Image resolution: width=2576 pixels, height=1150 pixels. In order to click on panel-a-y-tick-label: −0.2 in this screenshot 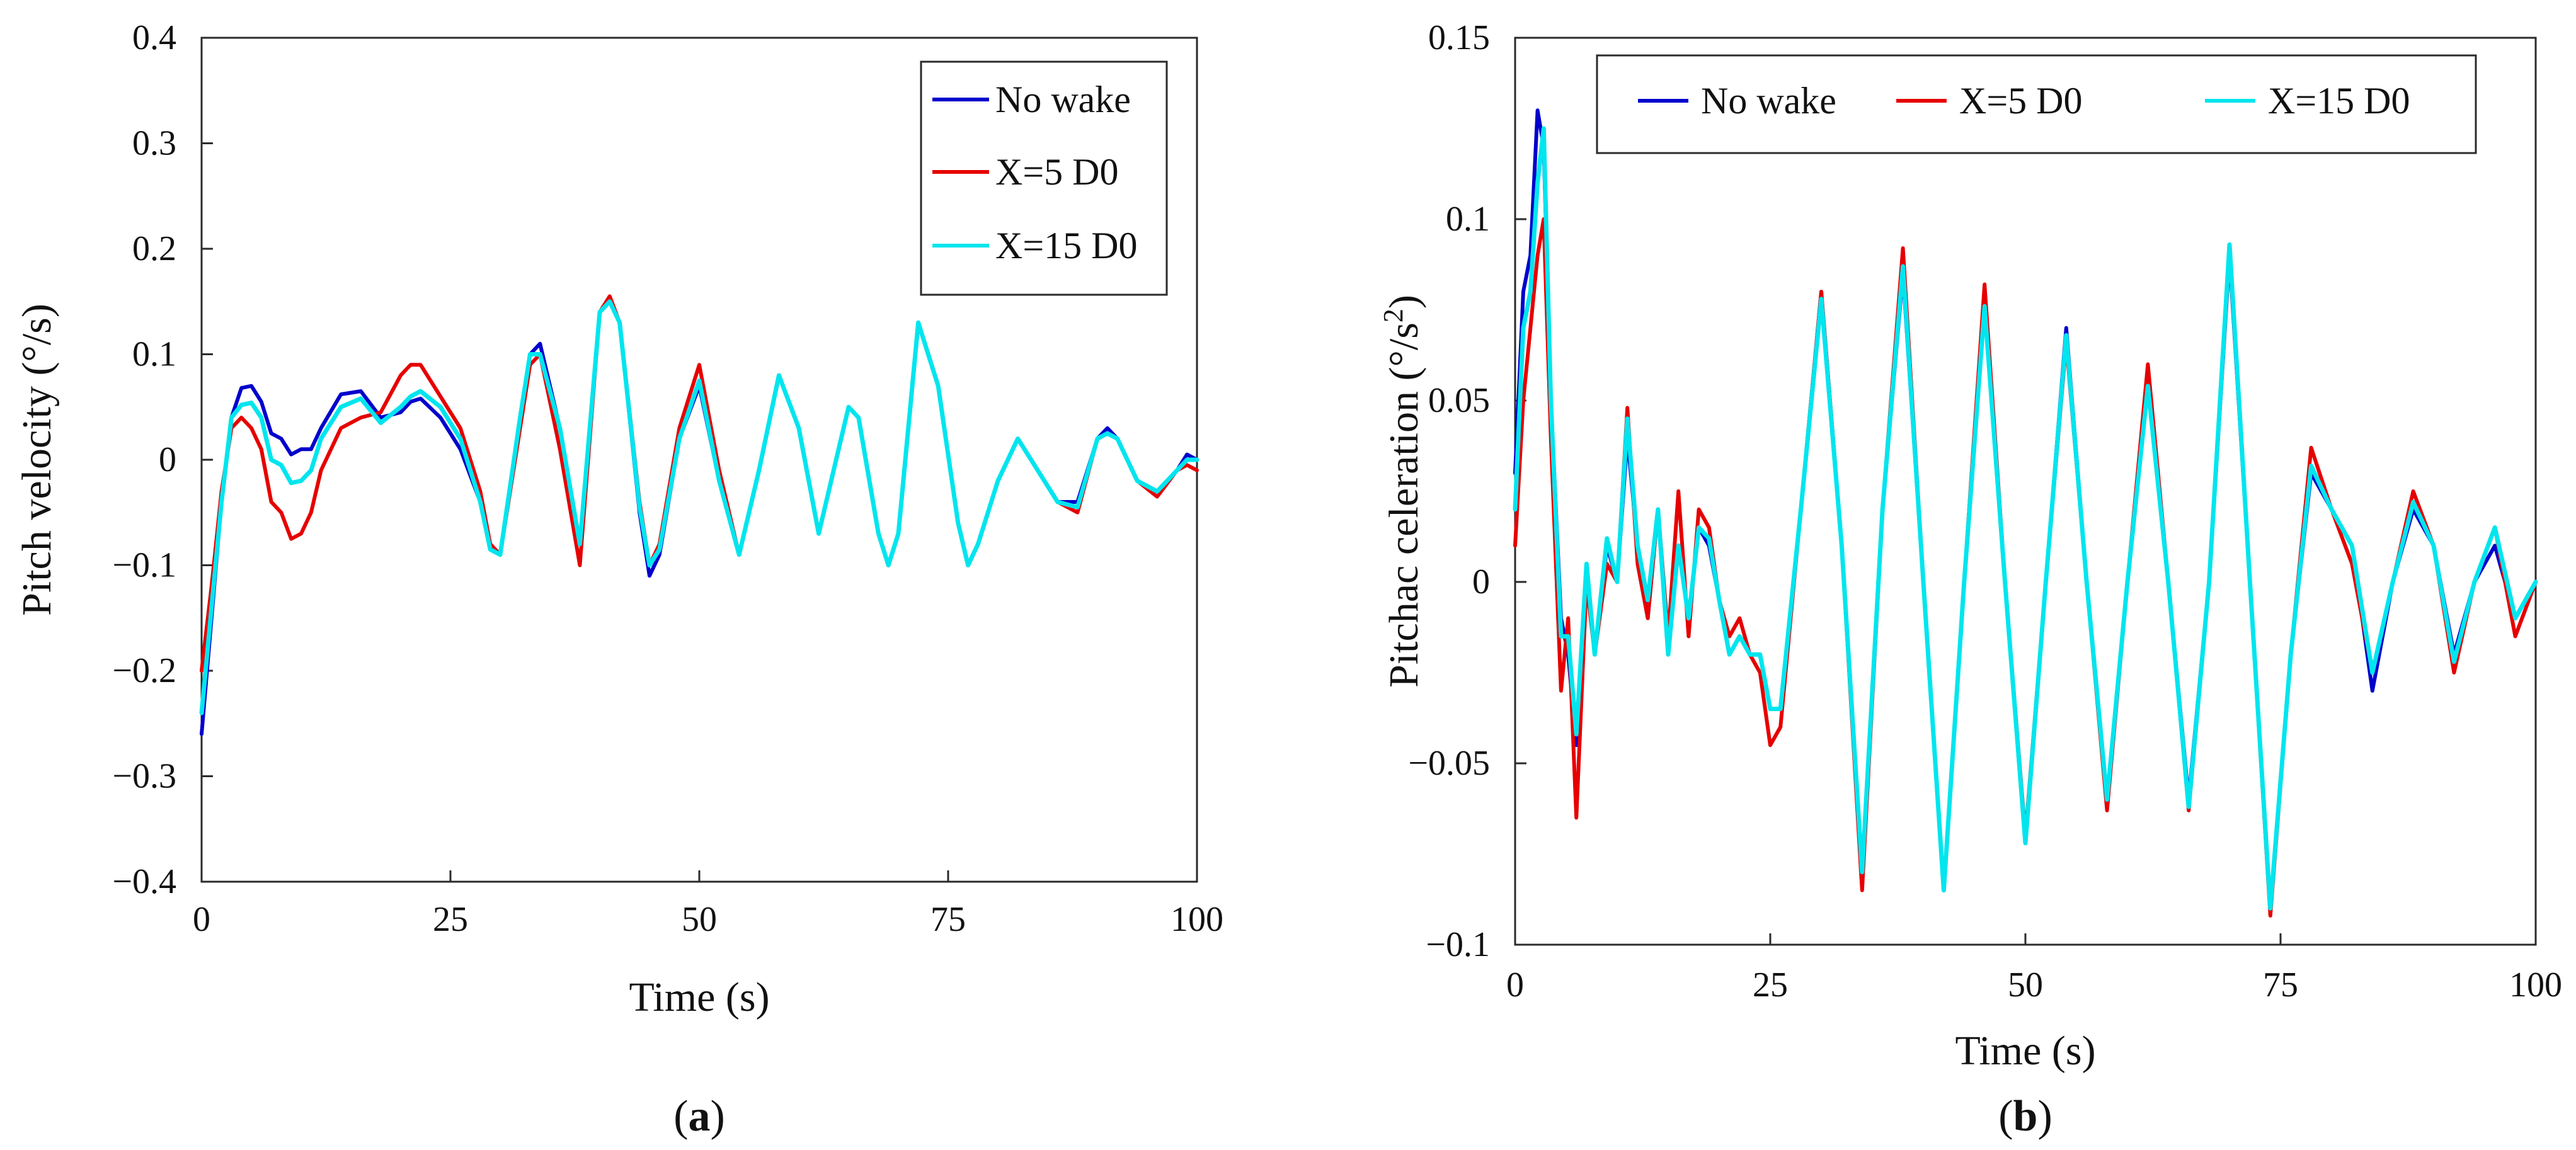, I will do `click(144, 670)`.